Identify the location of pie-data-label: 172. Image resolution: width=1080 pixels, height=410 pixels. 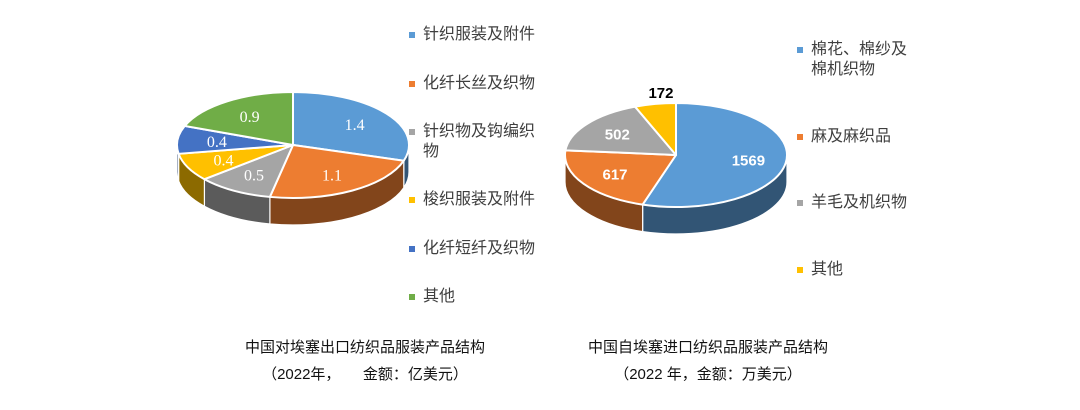
(660, 93).